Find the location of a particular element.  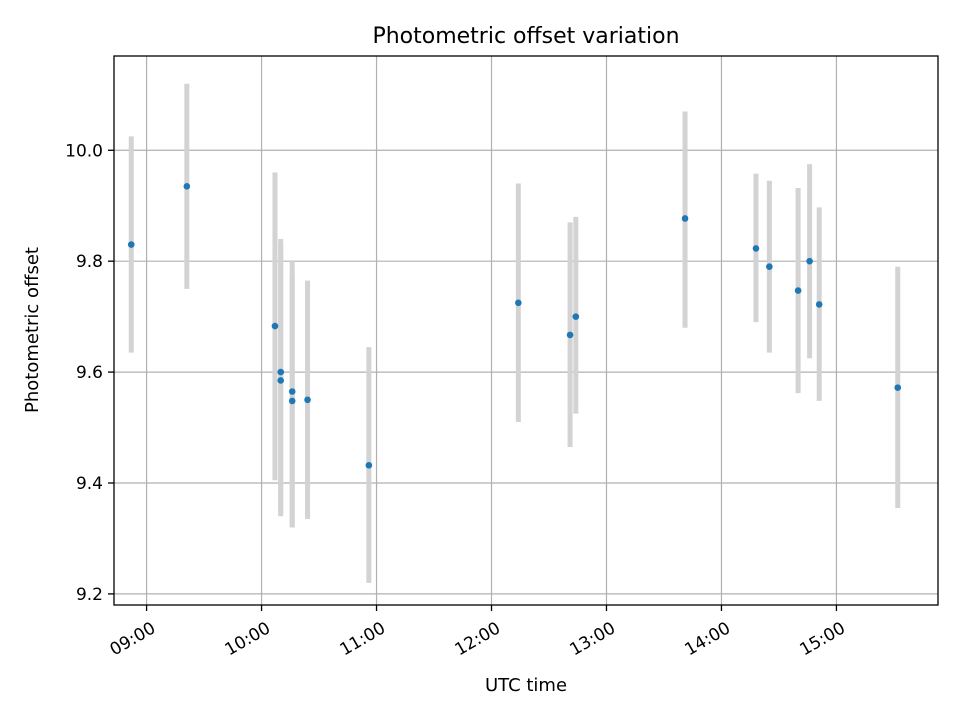

x-tick-label: 12:00 is located at coordinates (478, 639).